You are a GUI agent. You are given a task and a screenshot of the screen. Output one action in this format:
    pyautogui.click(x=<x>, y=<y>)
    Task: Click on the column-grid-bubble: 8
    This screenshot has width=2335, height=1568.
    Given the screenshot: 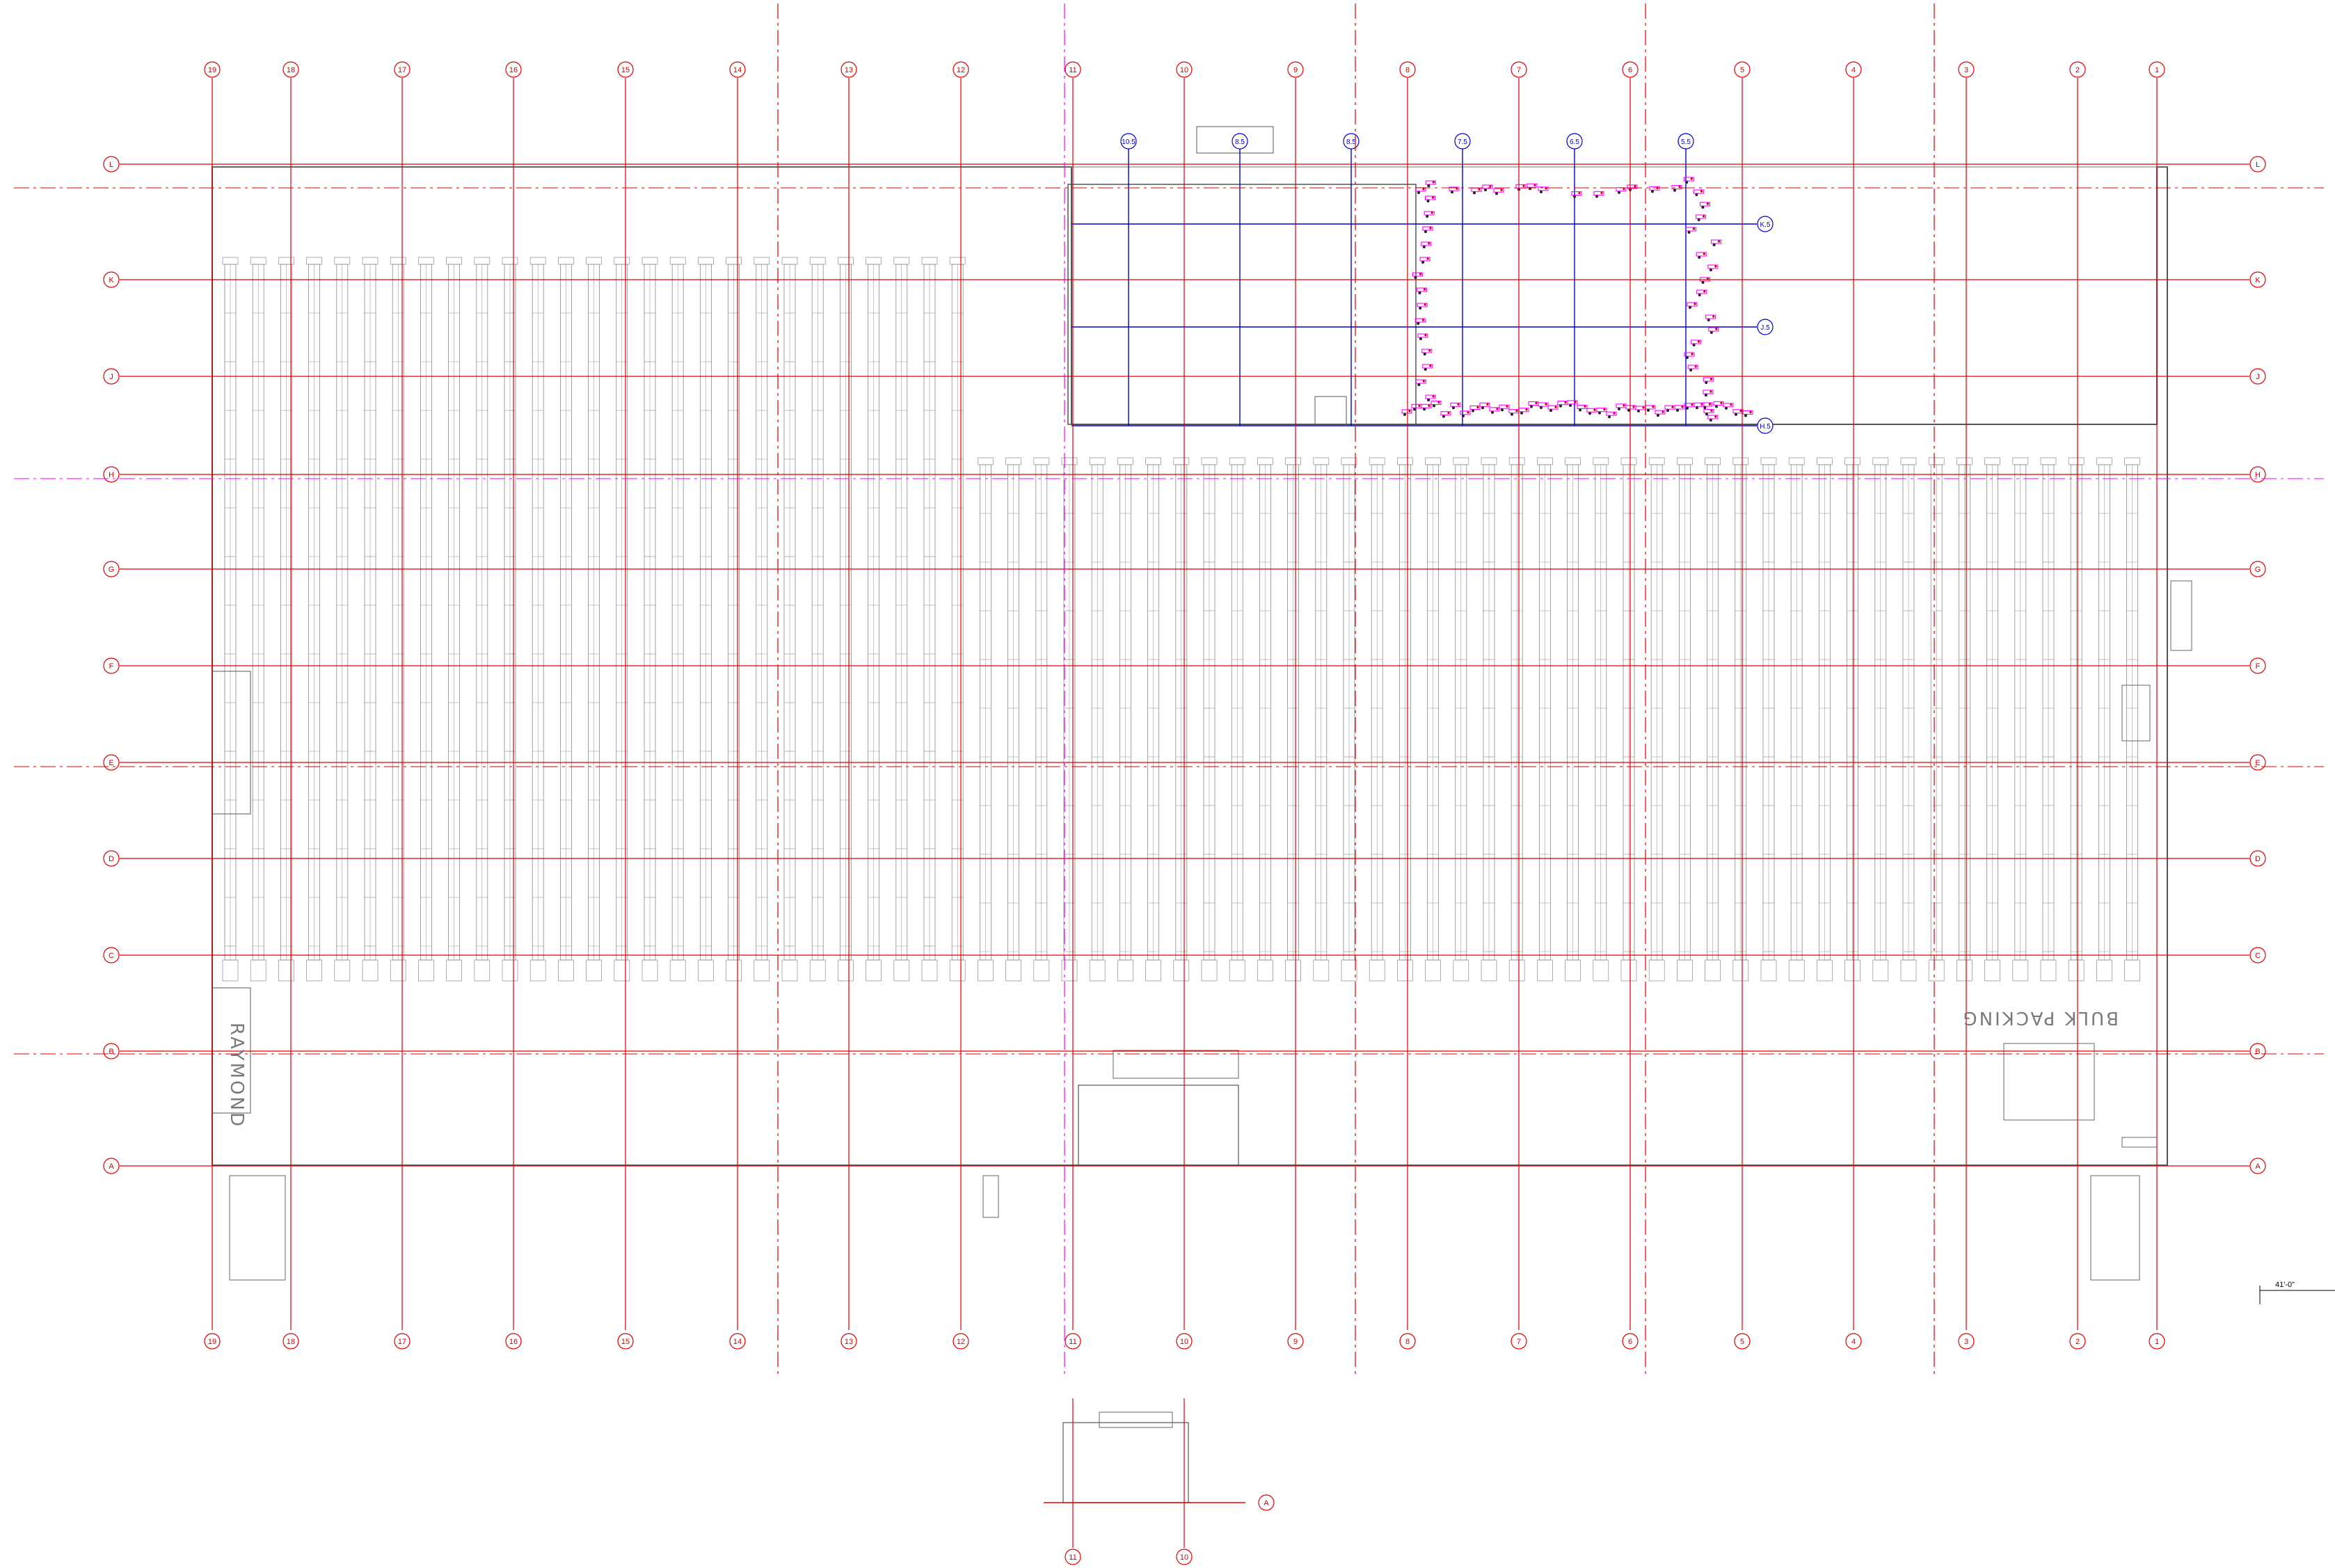 What is the action you would take?
    pyautogui.click(x=1407, y=69)
    